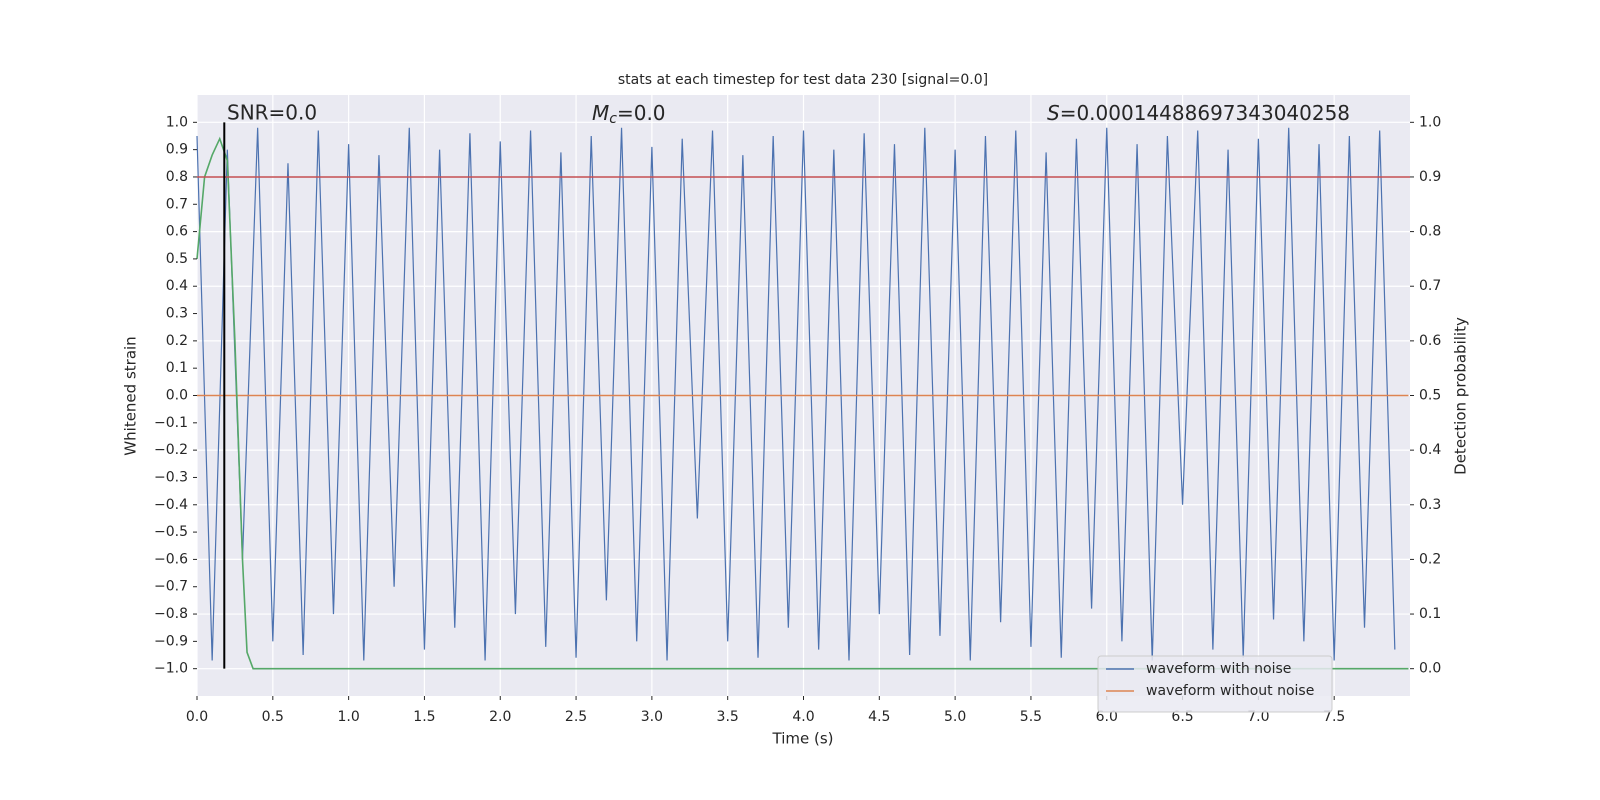 The width and height of the screenshot is (1600, 800). I want to click on annotation-text: =0.00014488697343040258, so click(1205, 113).